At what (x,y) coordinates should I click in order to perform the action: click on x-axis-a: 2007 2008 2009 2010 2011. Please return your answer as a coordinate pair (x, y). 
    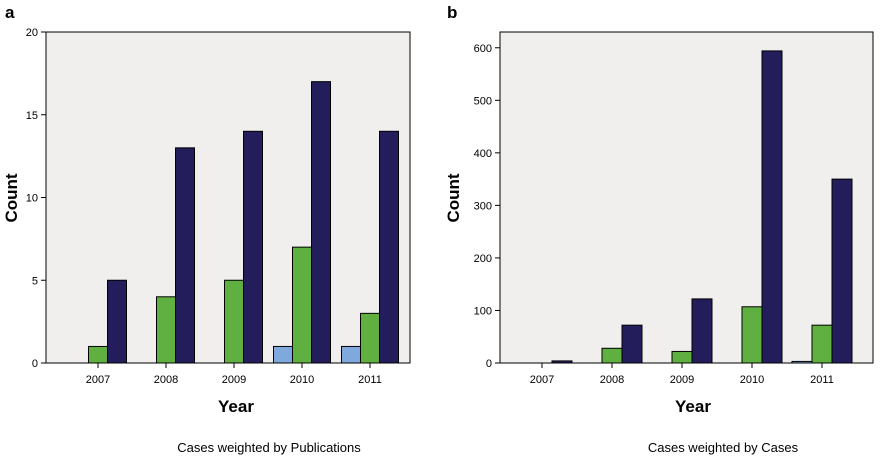
    Looking at the image, I should click on (234, 374).